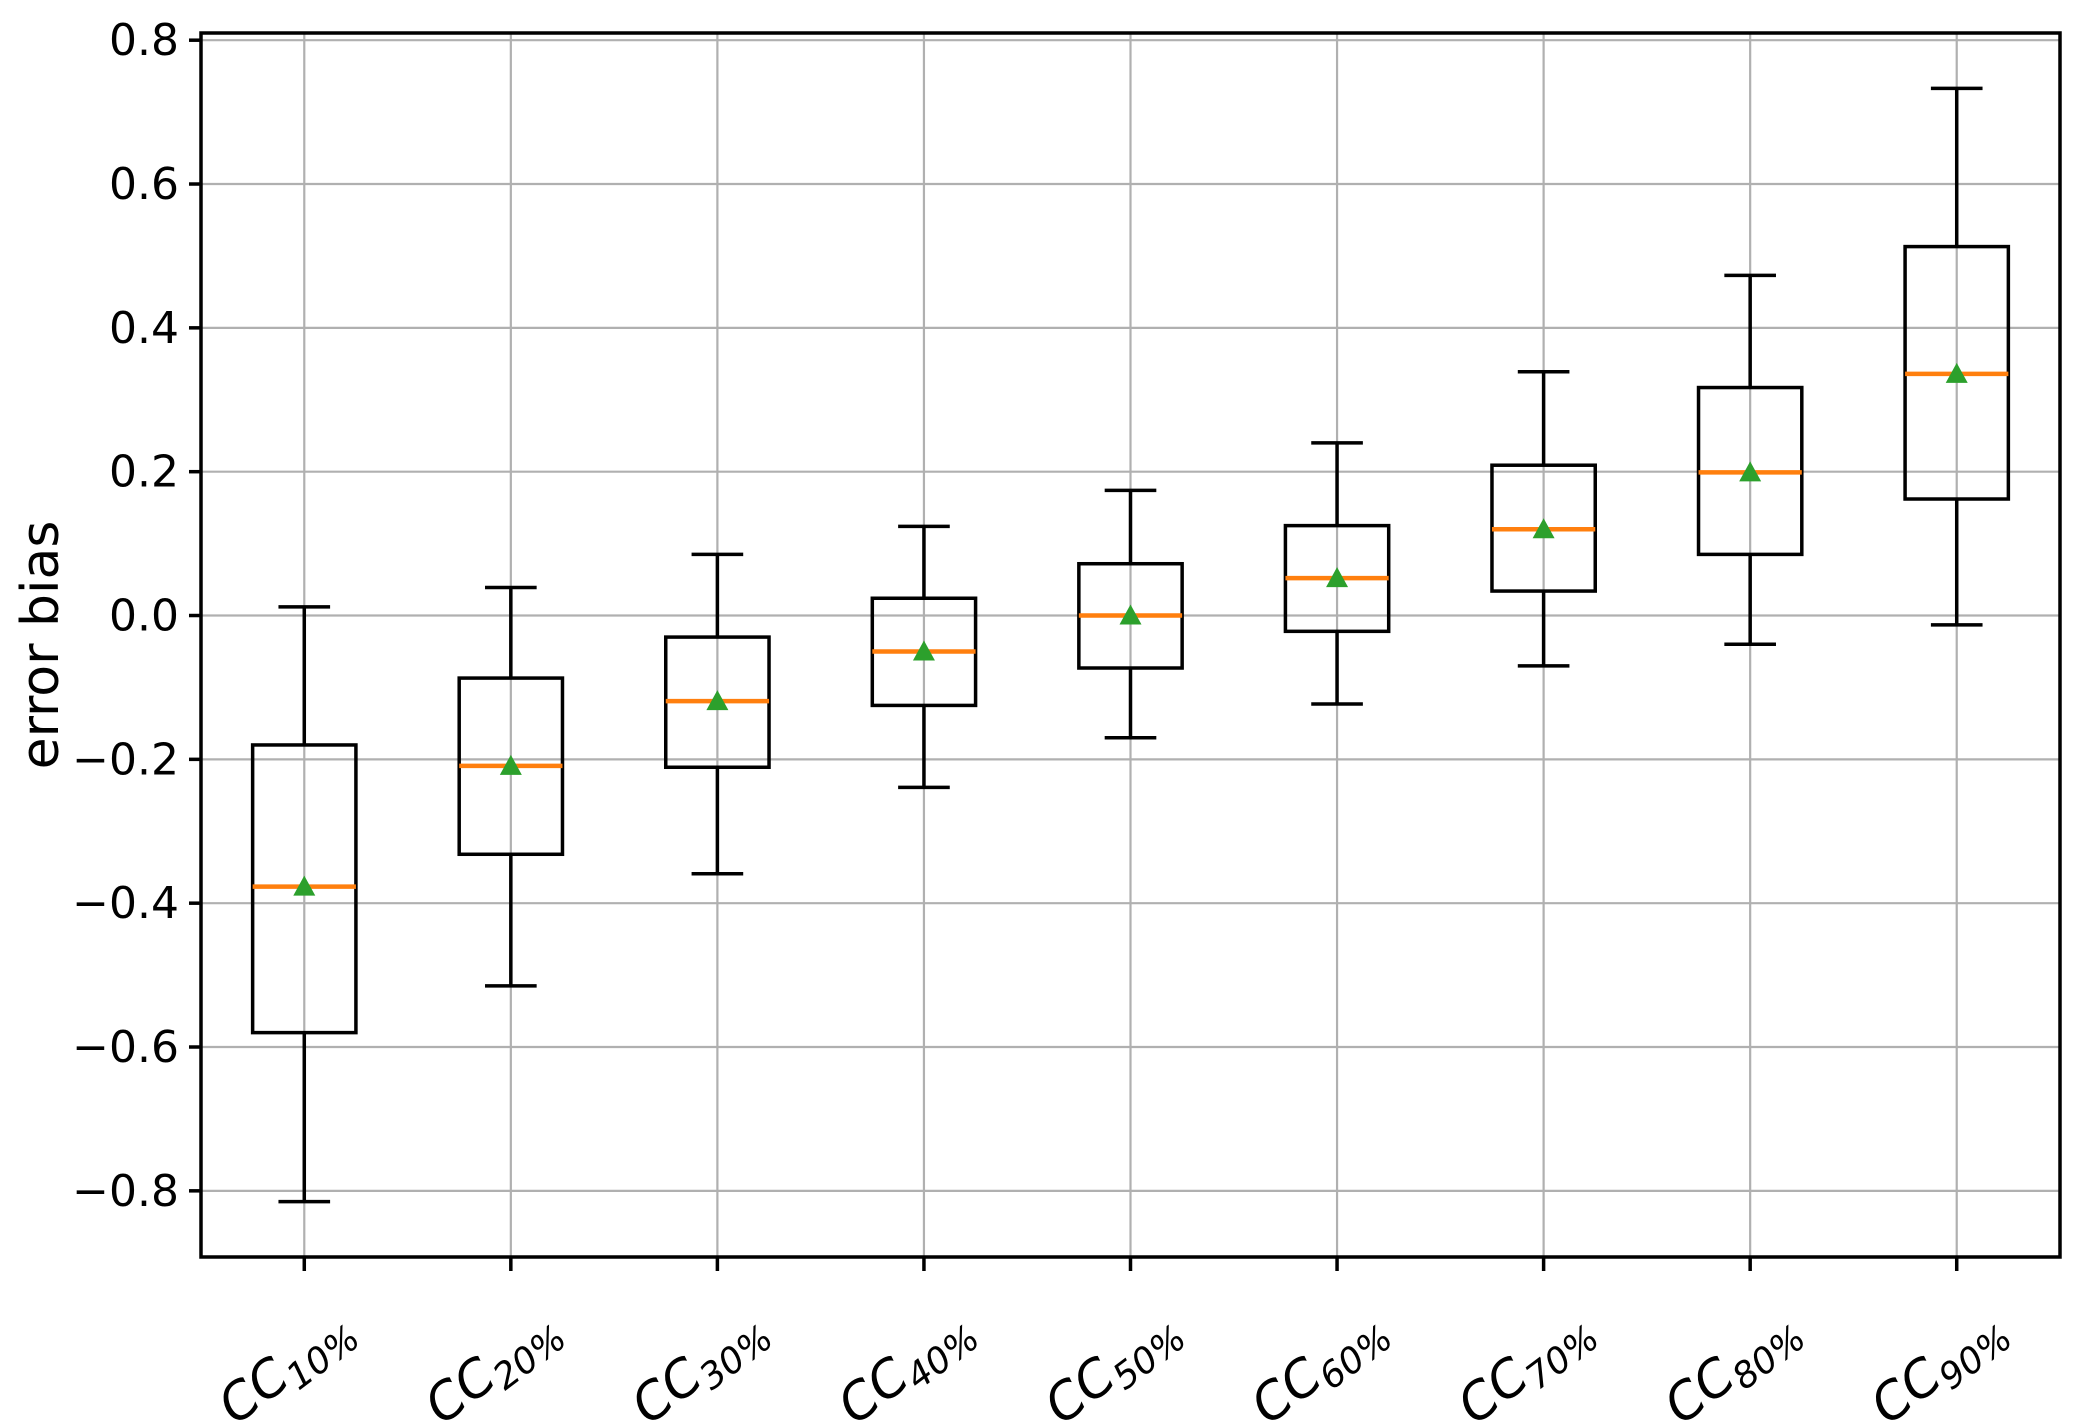  I want to click on boxplot-group-CC20%, so click(511, 786).